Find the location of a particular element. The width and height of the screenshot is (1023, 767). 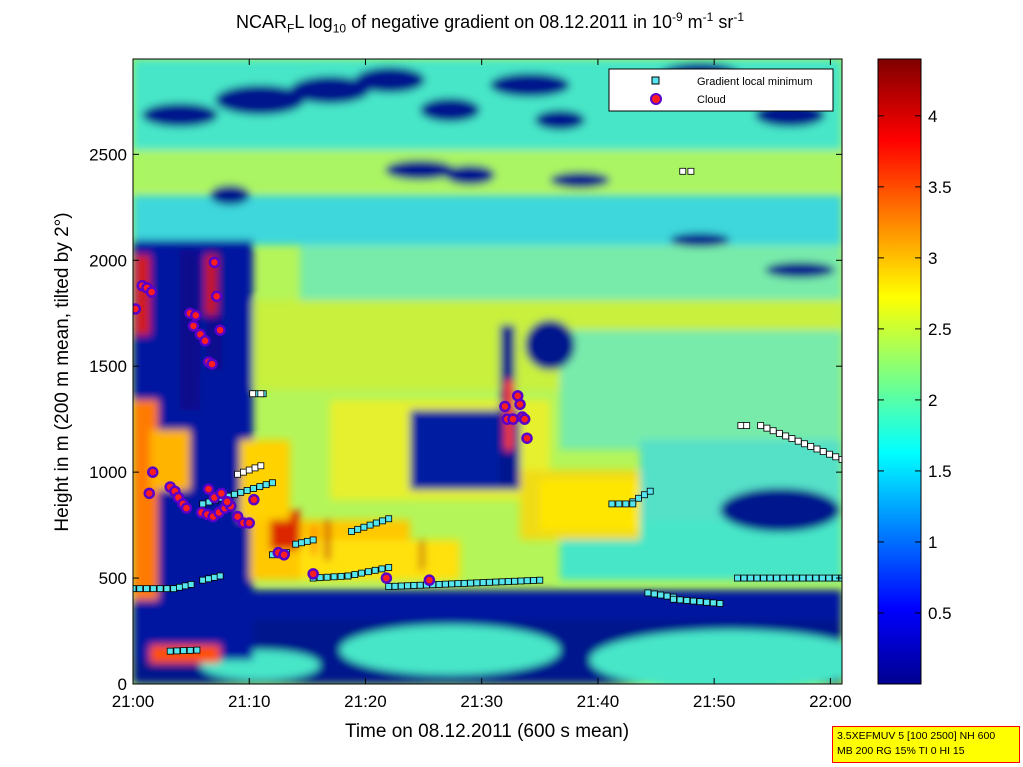

y-tick-label: 2500 is located at coordinates (108, 154).